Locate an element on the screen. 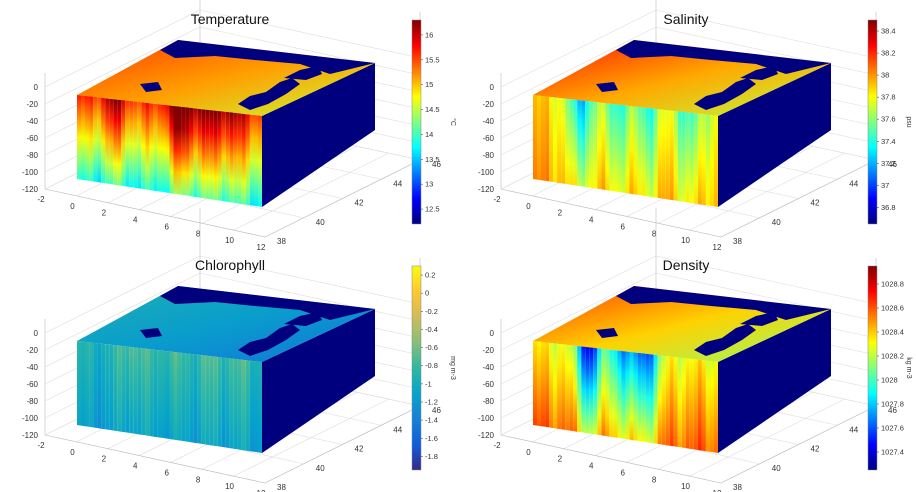 Image resolution: width=916 pixels, height=492 pixels. land-mask is located at coordinates (257, 75).